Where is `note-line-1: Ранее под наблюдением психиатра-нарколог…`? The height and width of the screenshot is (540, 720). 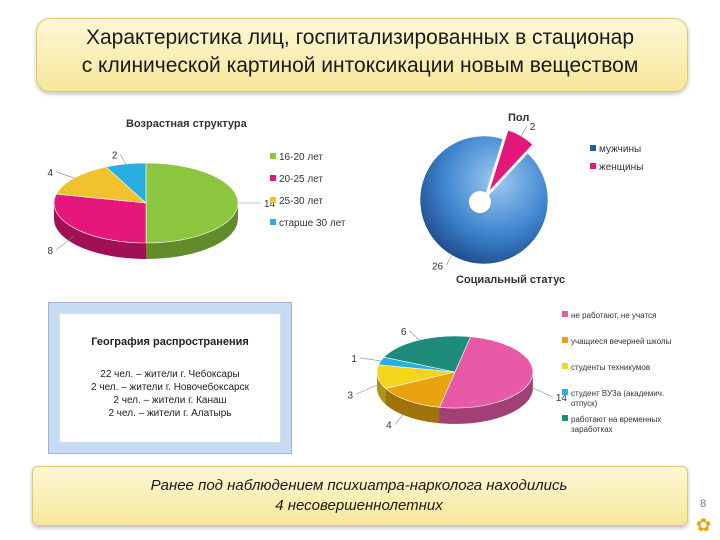
note-line-1: Ранее под наблюдением психиатра-нарколог… is located at coordinates (359, 485).